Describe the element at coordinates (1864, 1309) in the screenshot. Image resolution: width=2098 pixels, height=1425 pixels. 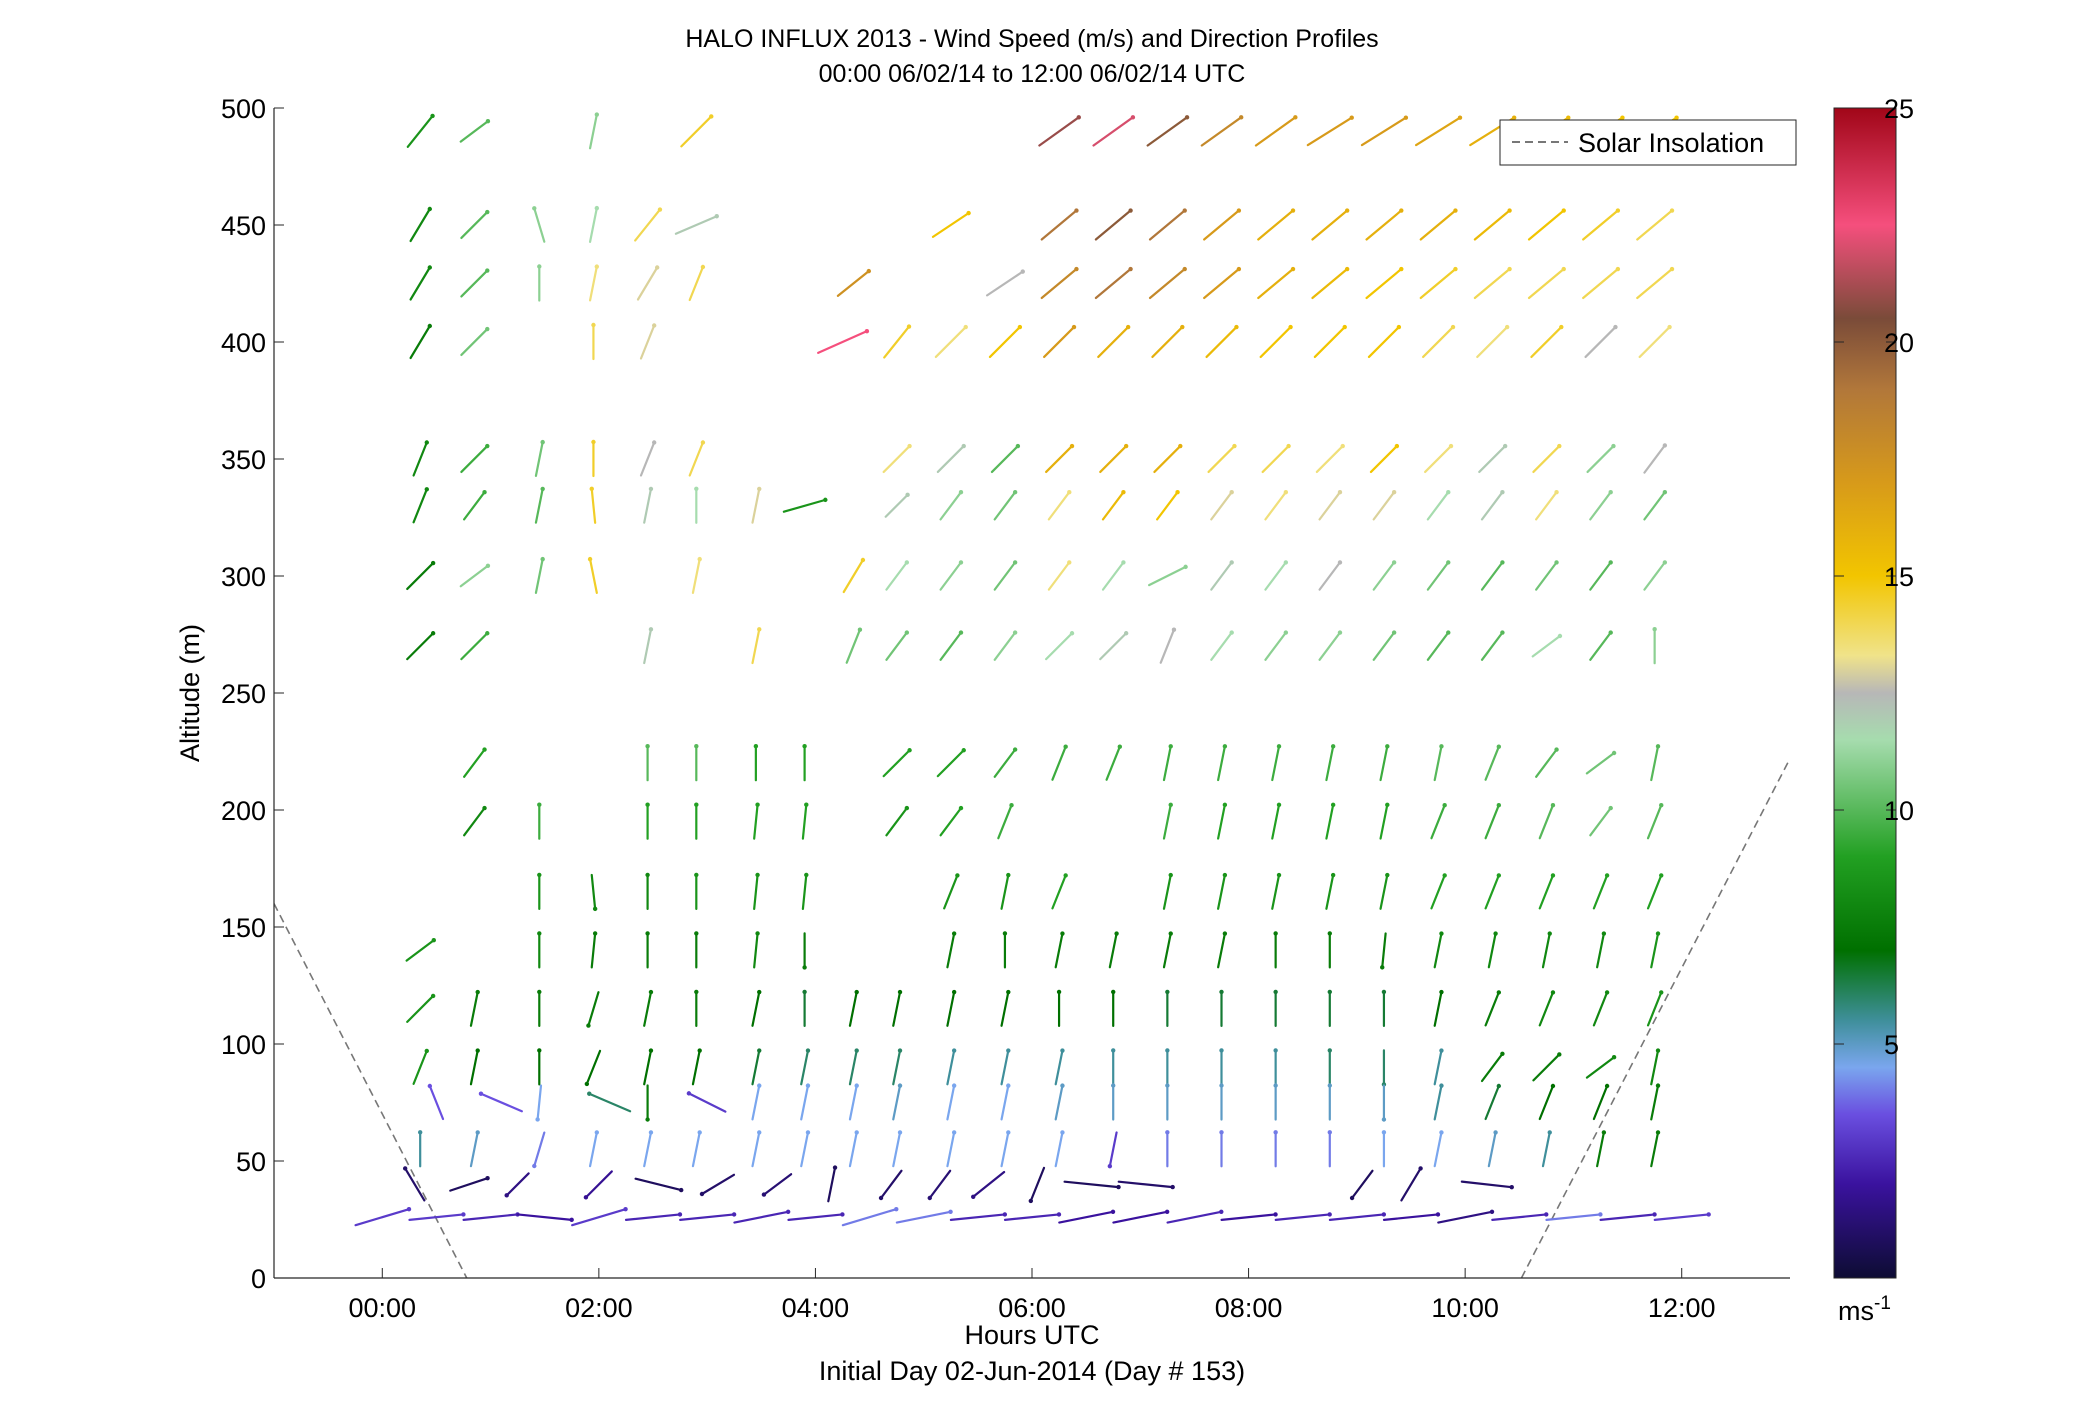
I see `colorbar-unit: ms-1` at that location.